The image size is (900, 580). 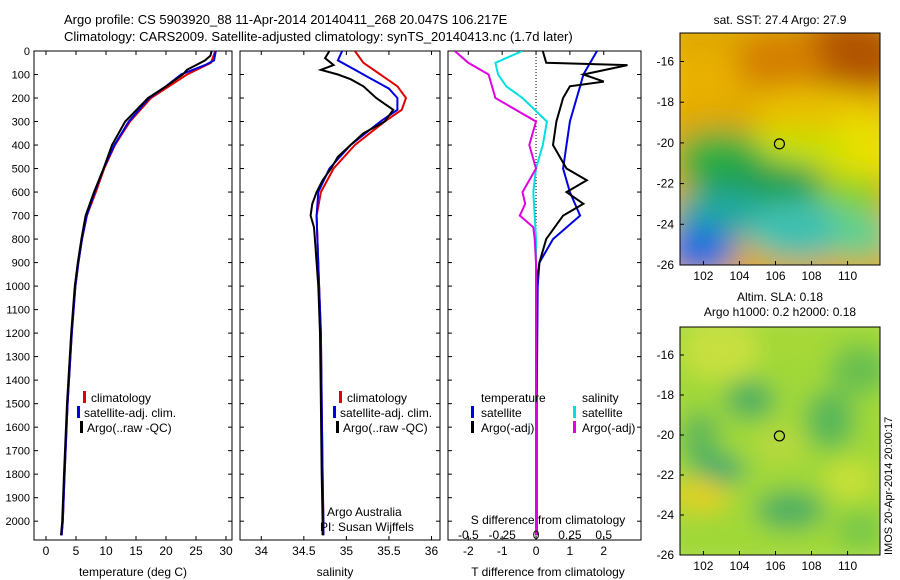 I want to click on map-y-tick-label: -26, so click(x=666, y=265).